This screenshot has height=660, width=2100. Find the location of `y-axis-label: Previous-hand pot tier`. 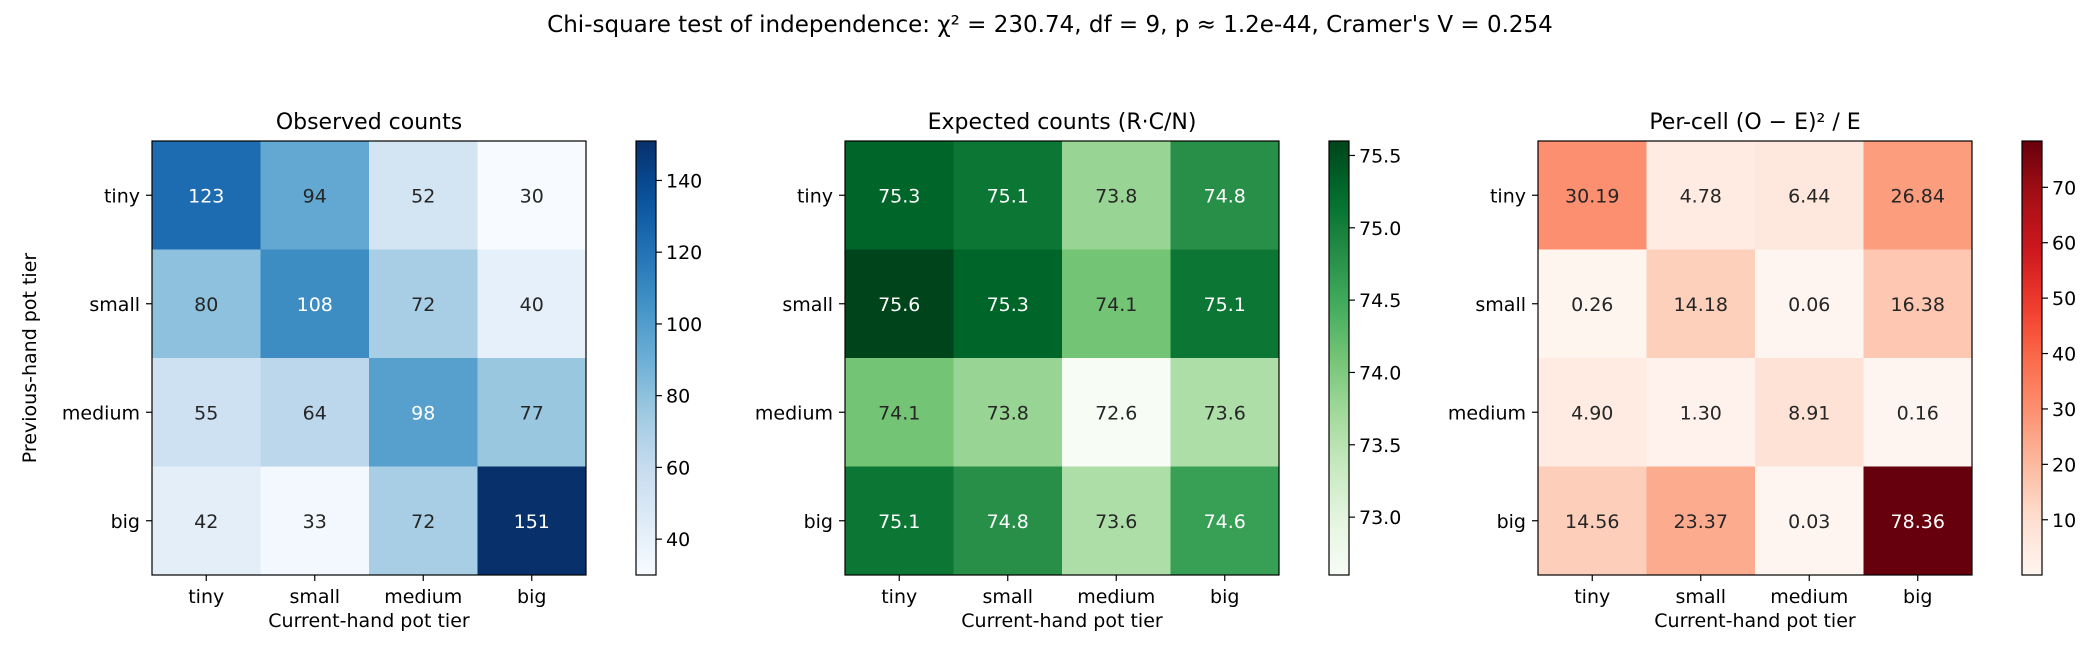

y-axis-label: Previous-hand pot tier is located at coordinates (30, 358).